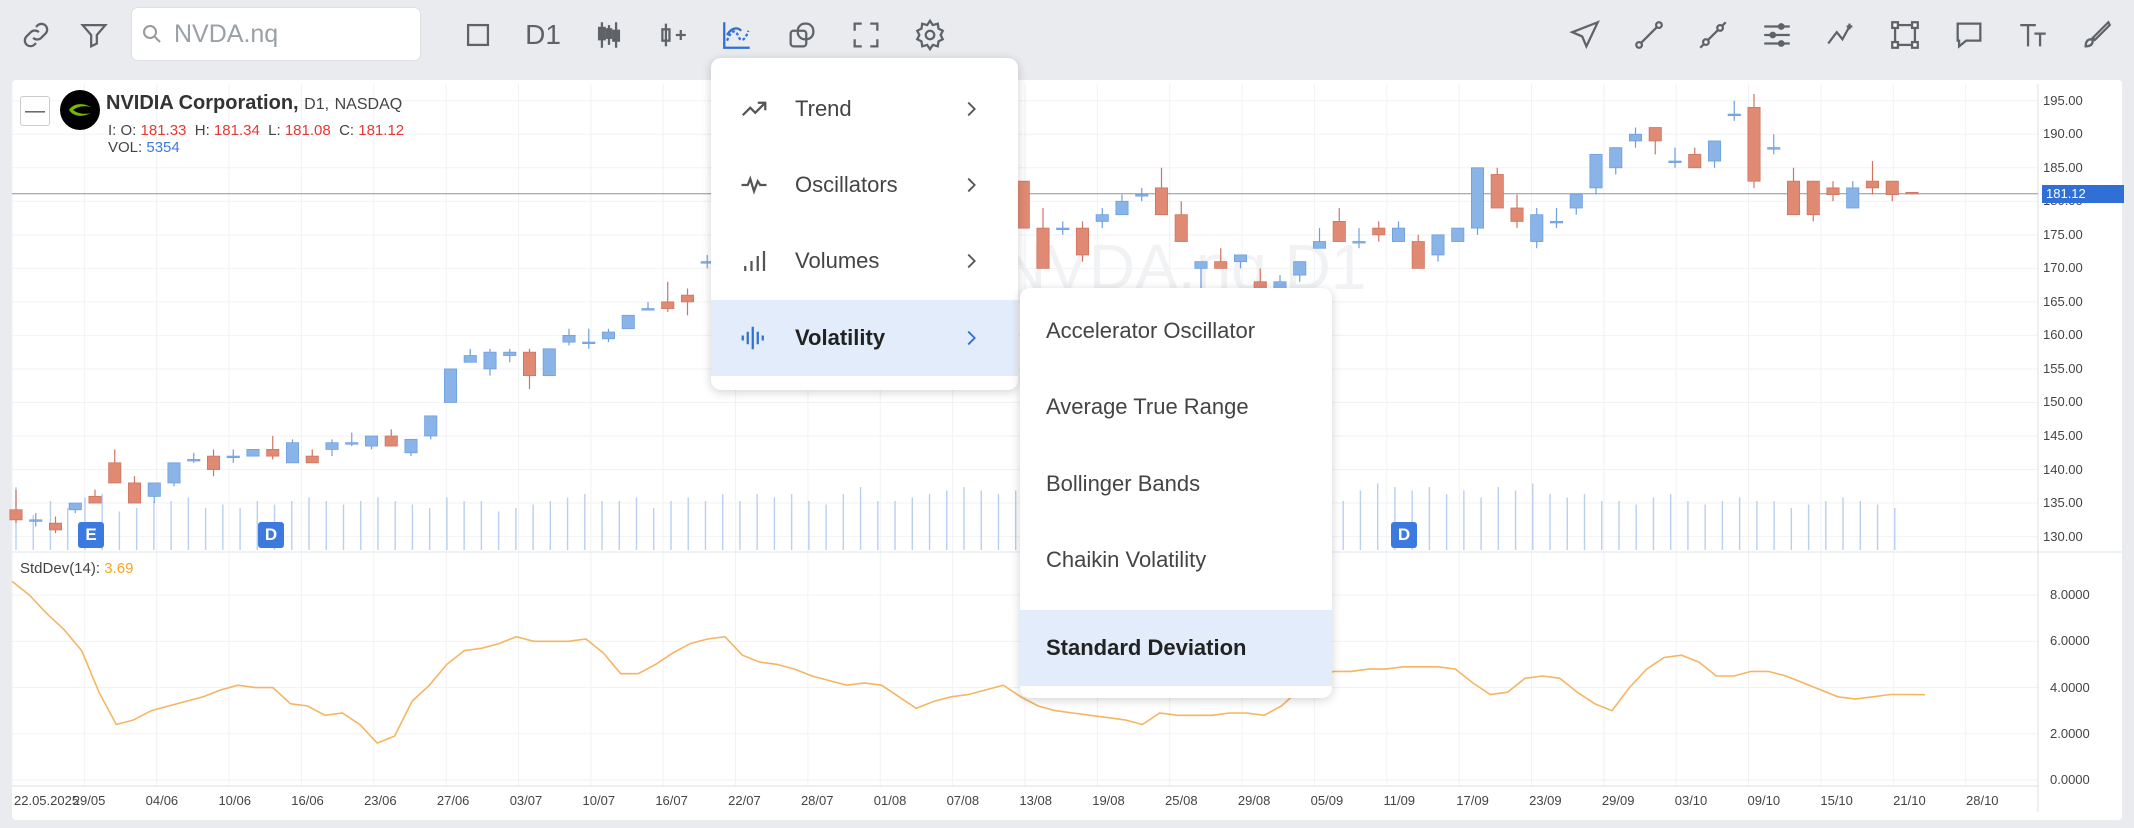 The height and width of the screenshot is (828, 2134). What do you see at coordinates (971, 185) in the screenshot?
I see `chevron-right-icon` at bounding box center [971, 185].